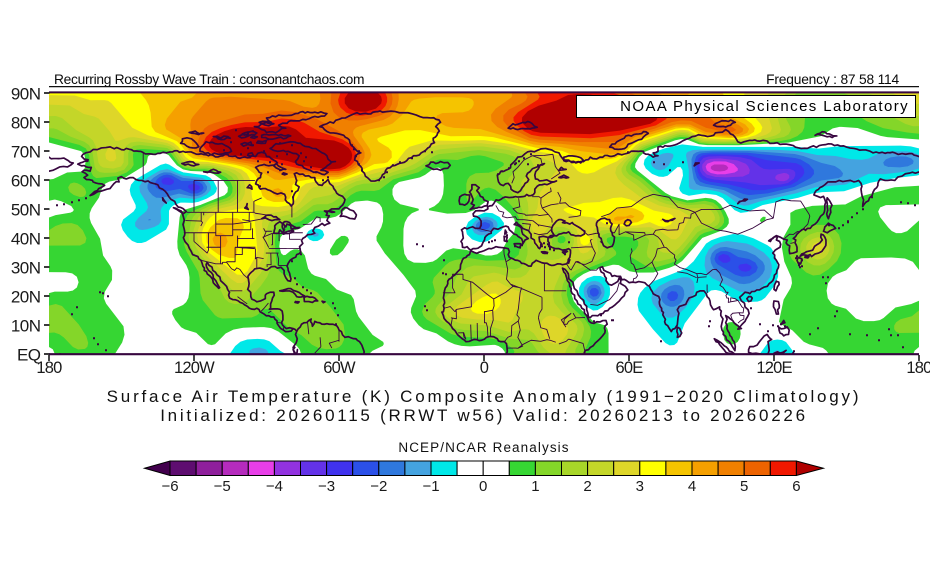 The height and width of the screenshot is (580, 930). Describe the element at coordinates (339, 368) in the screenshot. I see `svg-text: 60W` at that location.